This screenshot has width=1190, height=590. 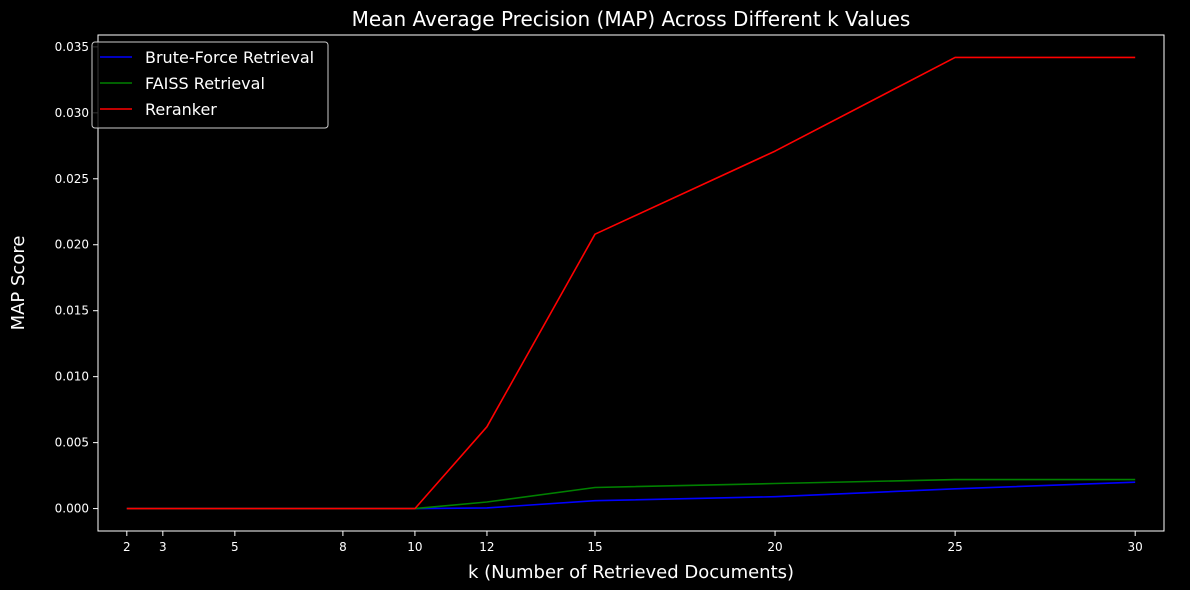 I want to click on x-tick-label: 8, so click(x=343, y=547).